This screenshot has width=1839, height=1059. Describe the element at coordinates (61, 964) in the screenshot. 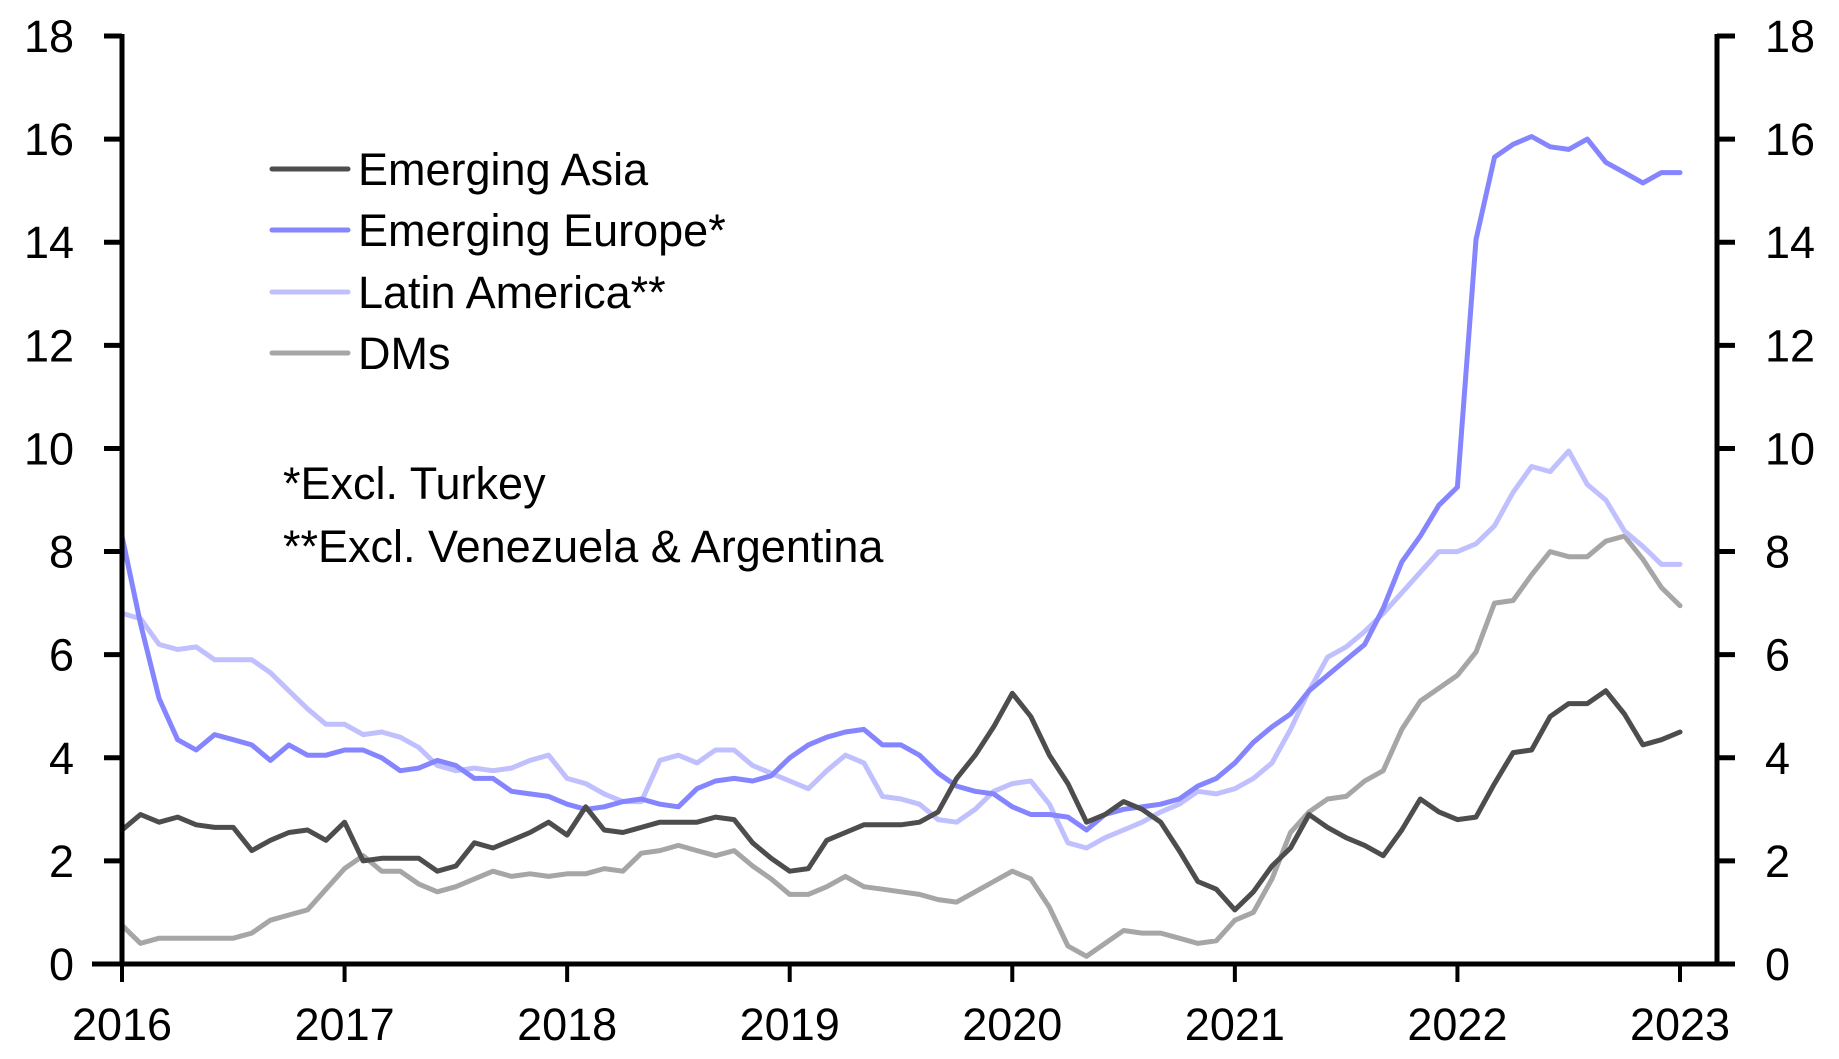

I see `y-tick-label-left: 0` at that location.